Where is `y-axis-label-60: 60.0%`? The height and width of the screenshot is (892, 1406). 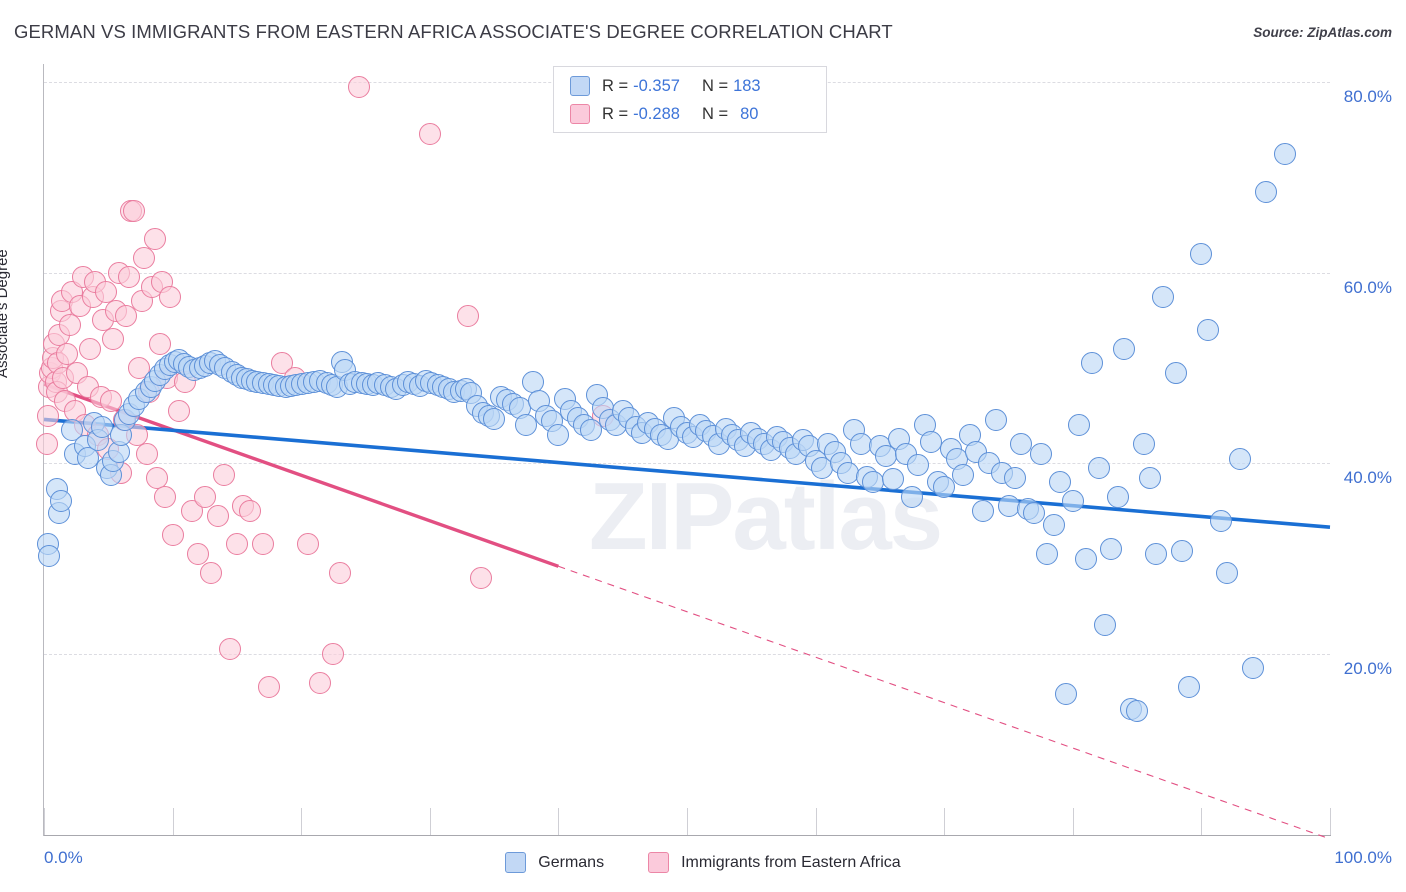 y-axis-label-60: 60.0% is located at coordinates (1367, 287).